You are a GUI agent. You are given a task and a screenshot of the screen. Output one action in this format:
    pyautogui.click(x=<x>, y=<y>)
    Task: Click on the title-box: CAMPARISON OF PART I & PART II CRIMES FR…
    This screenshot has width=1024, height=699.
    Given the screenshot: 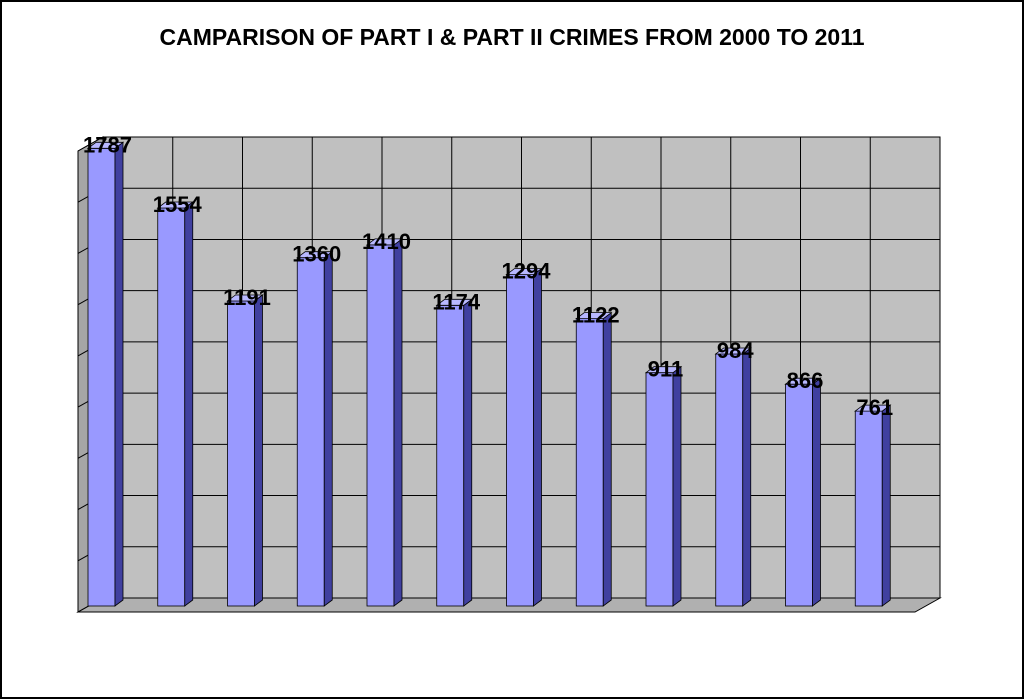 What is the action you would take?
    pyautogui.click(x=512, y=37)
    